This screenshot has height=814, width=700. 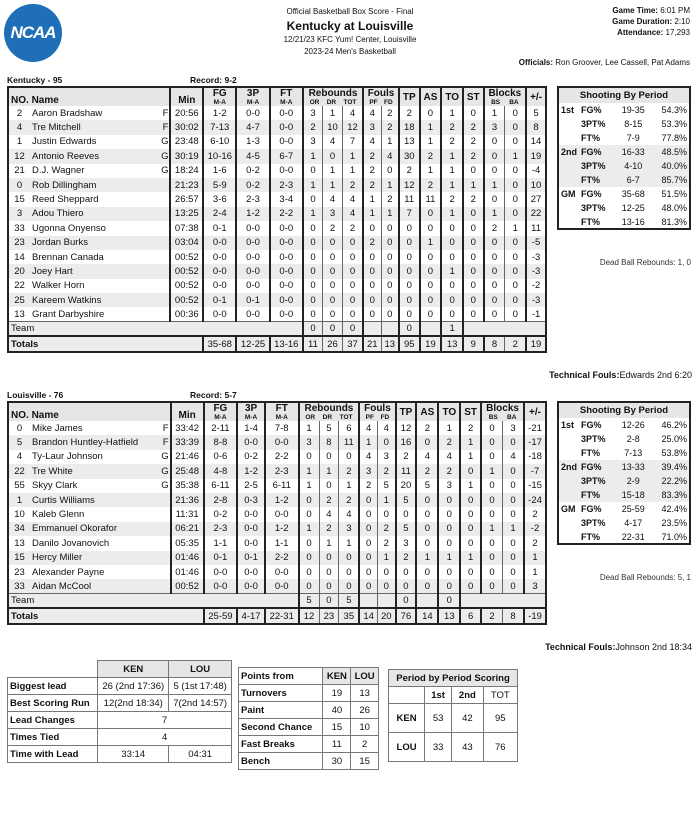 What do you see at coordinates (281, 616) in the screenshot?
I see `total-ft: 22-31` at bounding box center [281, 616].